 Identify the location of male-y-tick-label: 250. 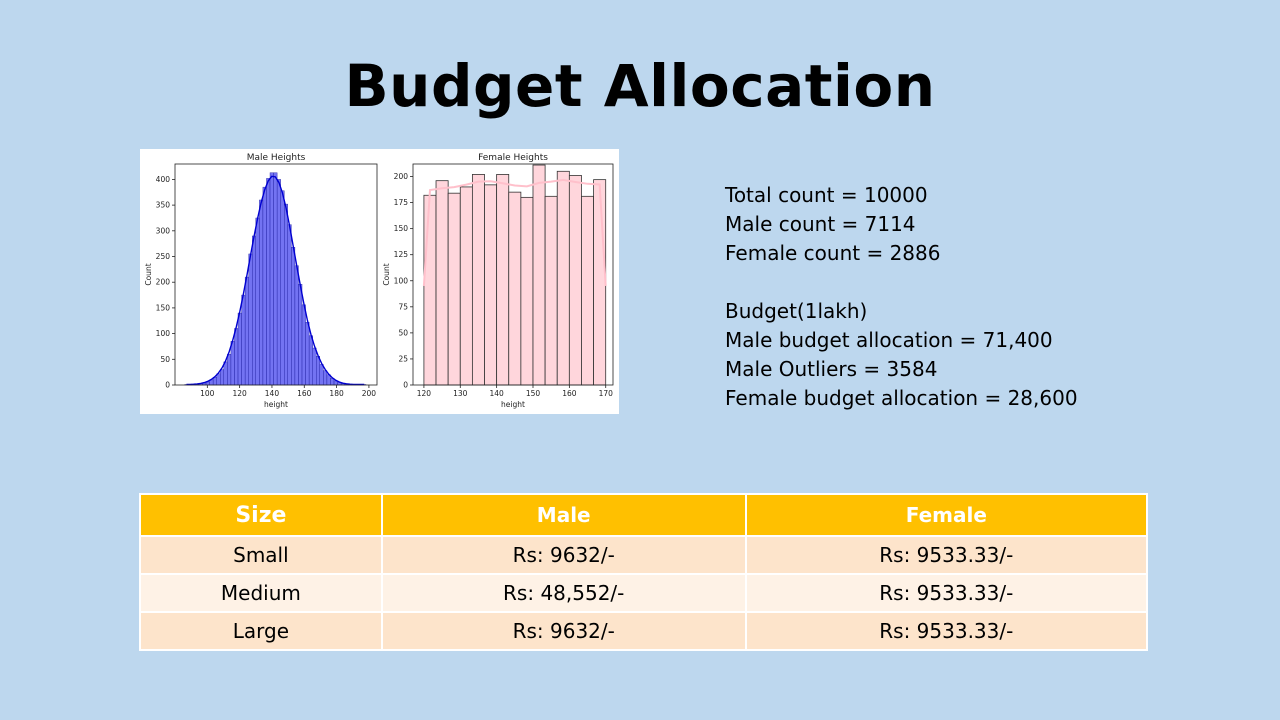
(163, 256).